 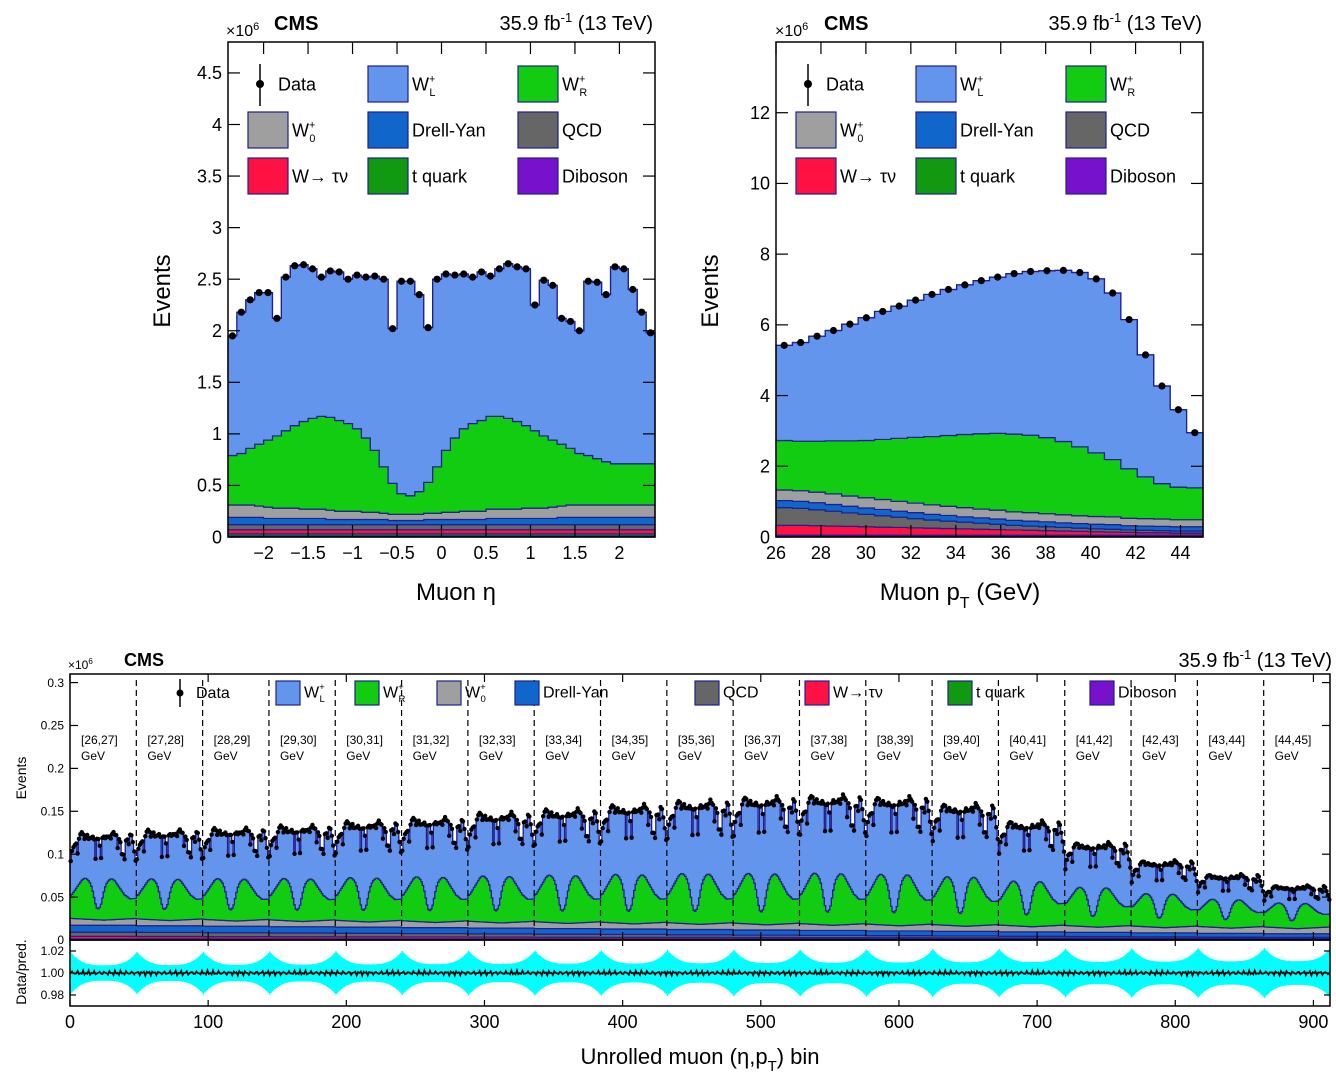 I want to click on p1-x-tick-label: −0.5, so click(x=397, y=553).